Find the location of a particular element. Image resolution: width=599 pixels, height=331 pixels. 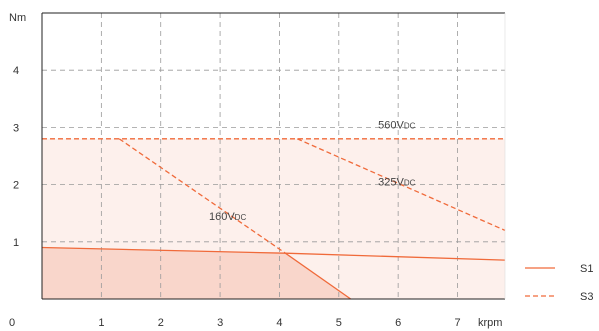

legend-label-s1: S1 is located at coordinates (586, 269).